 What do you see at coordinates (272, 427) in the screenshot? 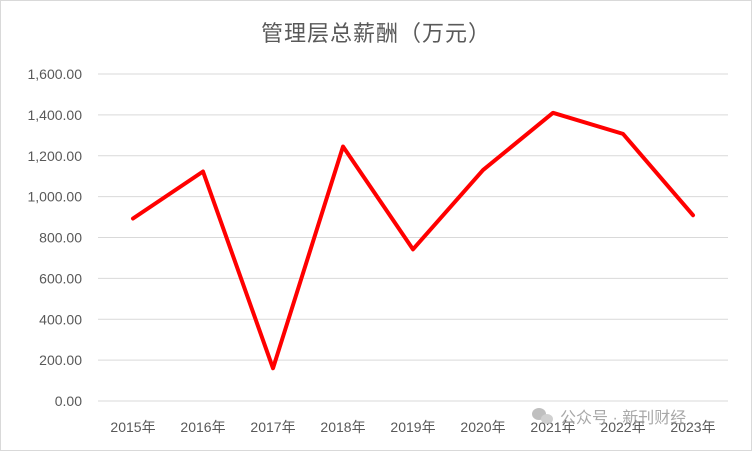
I see `x-tick-label: 2017年` at bounding box center [272, 427].